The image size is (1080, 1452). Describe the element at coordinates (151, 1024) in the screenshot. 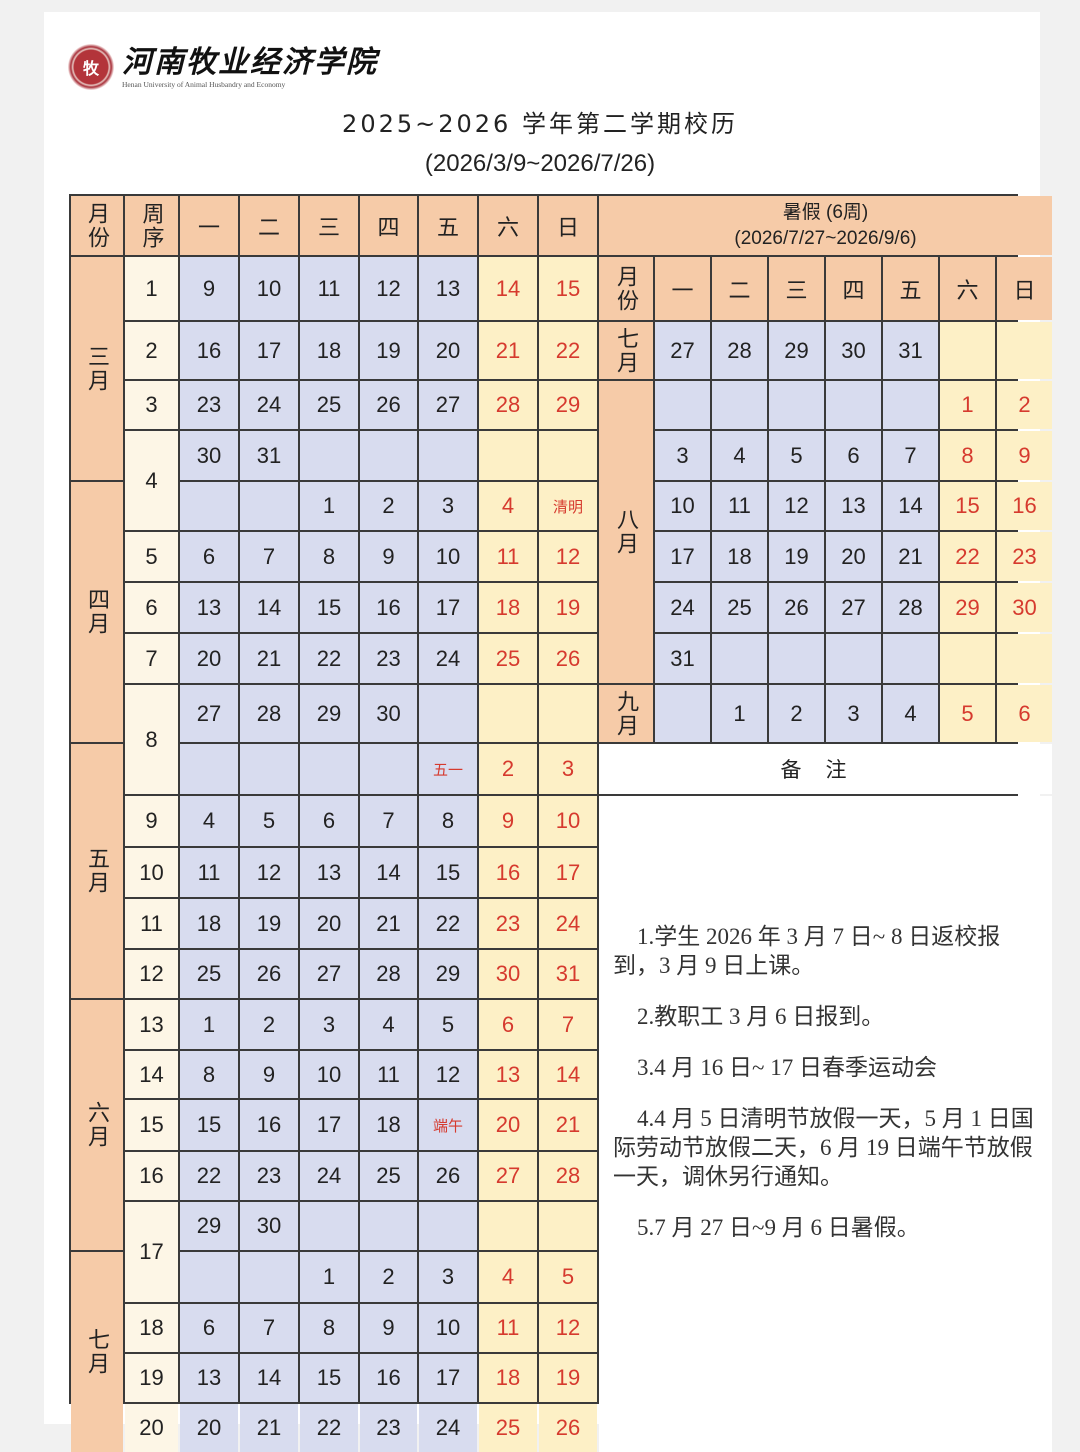

I see `week-number: 13` at that location.